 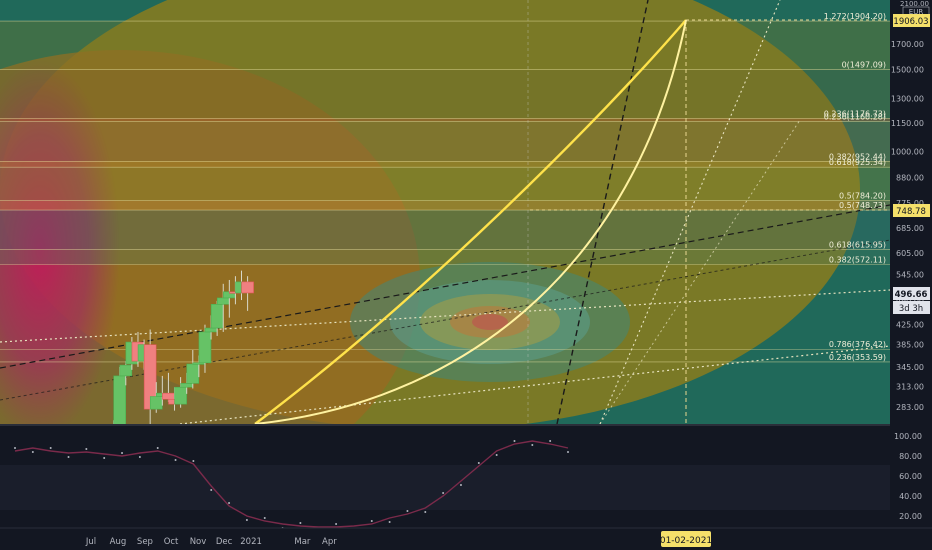 What do you see at coordinates (910, 203) in the screenshot?
I see `price-tick-label: 775.00` at bounding box center [910, 203].